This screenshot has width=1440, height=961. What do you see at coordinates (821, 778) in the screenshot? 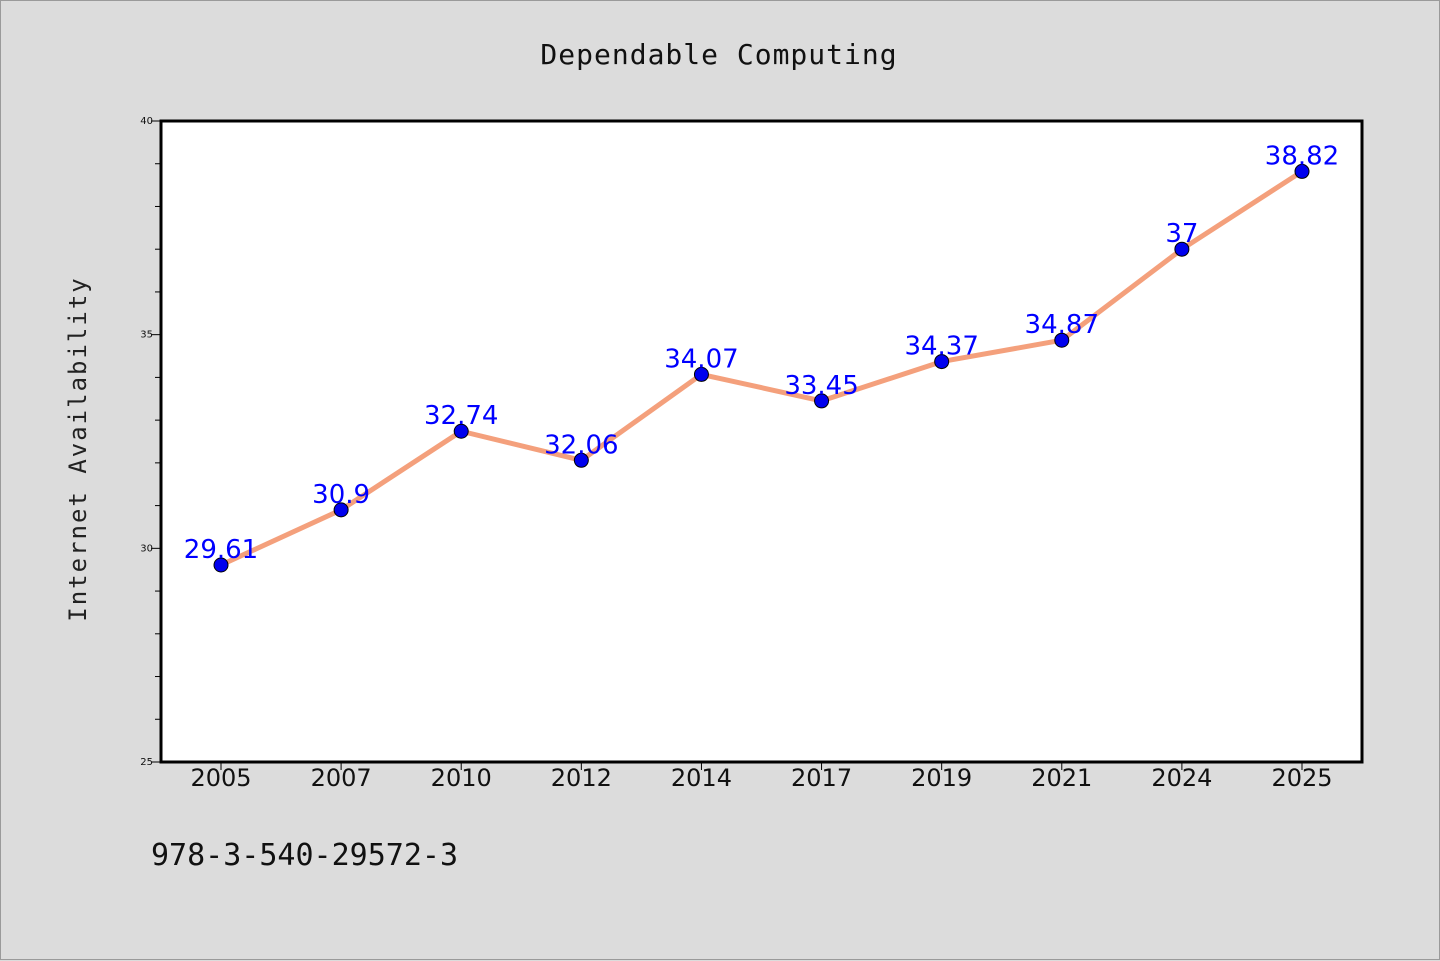
I see `x-tick-label: 2017` at bounding box center [821, 778].